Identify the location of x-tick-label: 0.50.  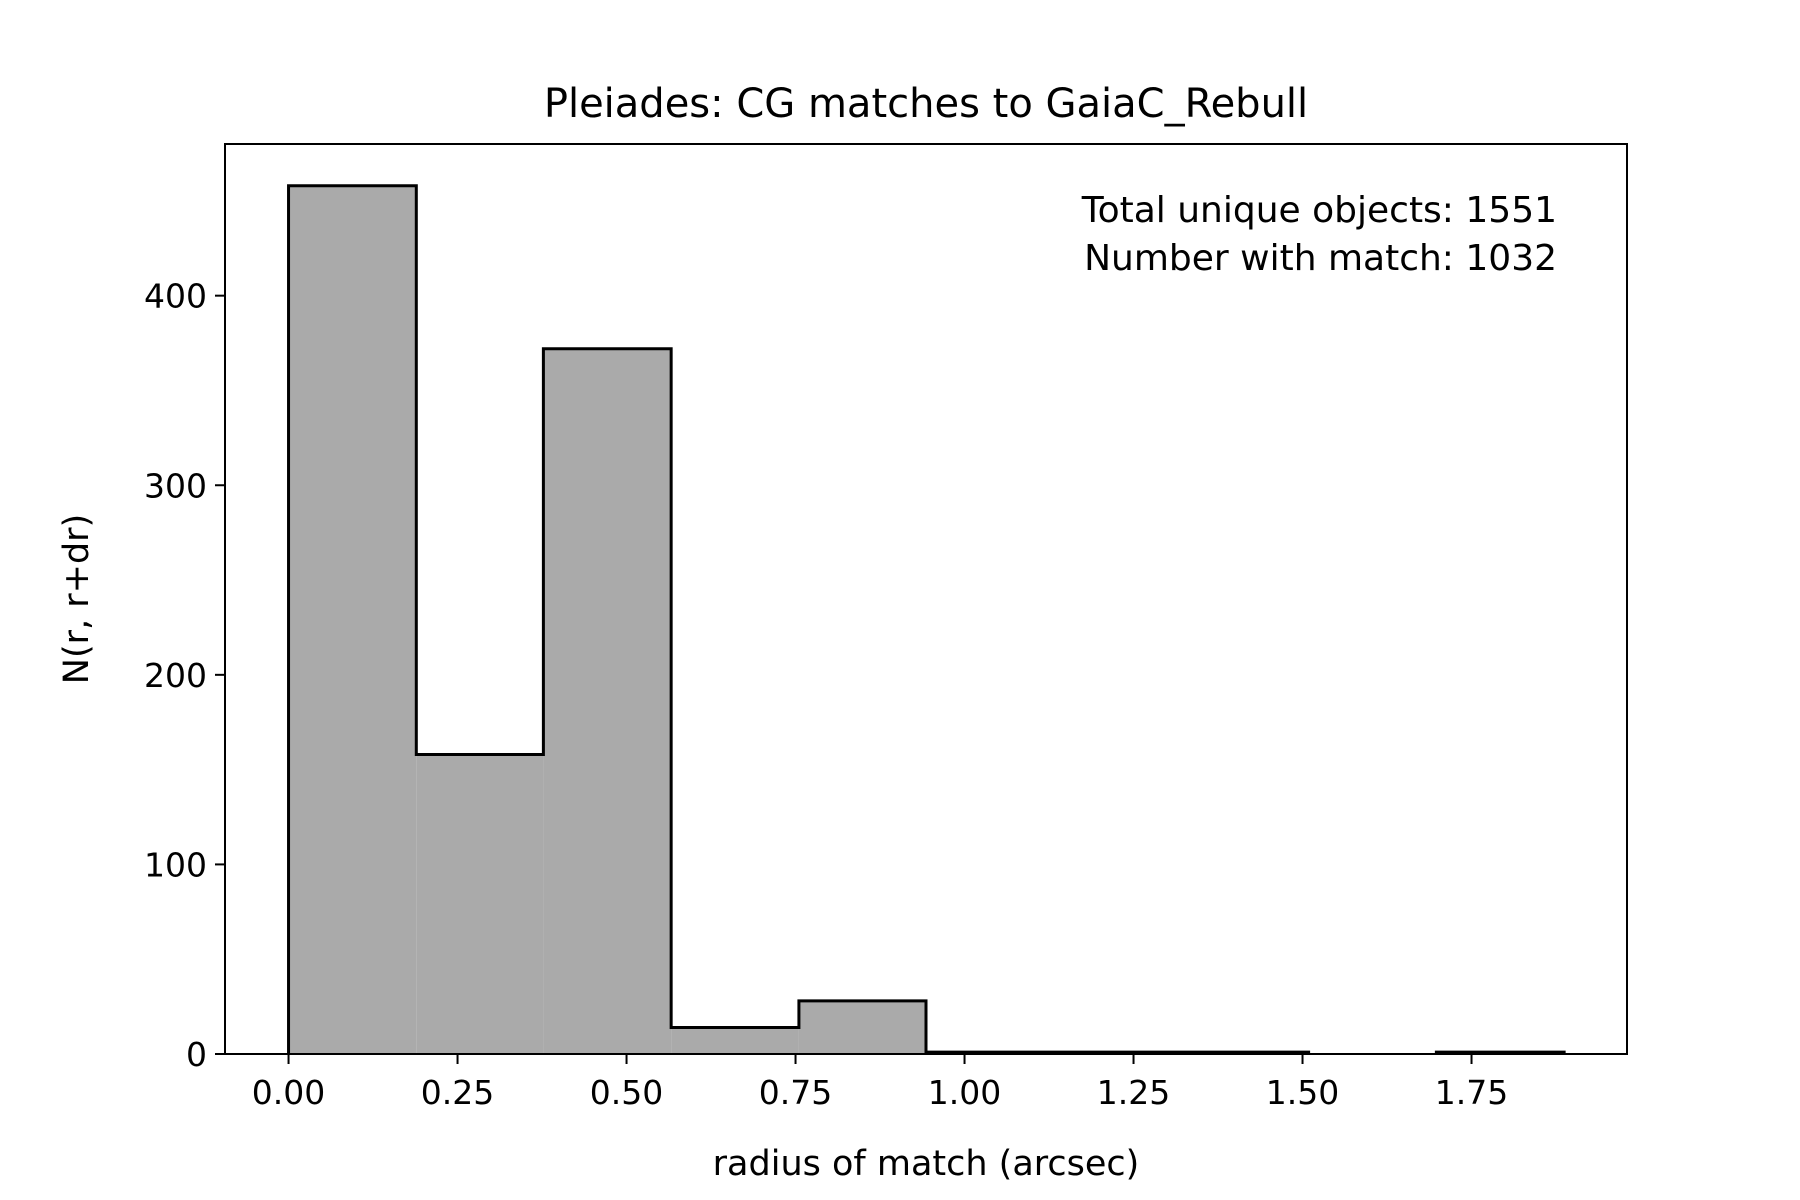
(626, 1092).